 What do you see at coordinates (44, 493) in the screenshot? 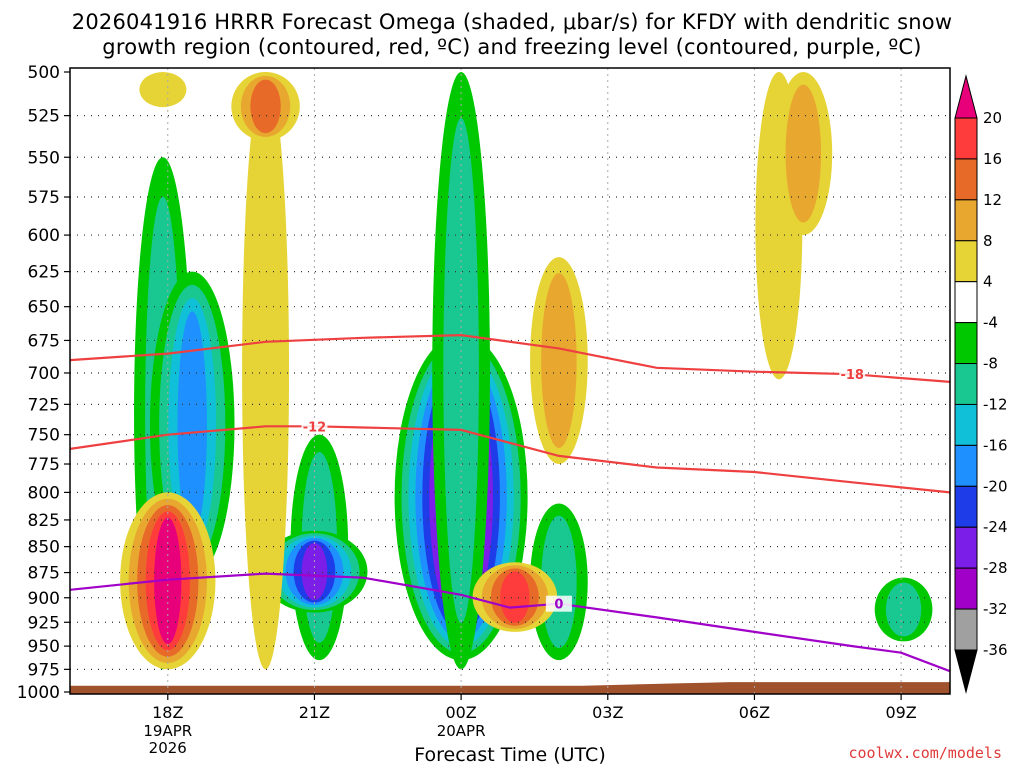
I see `y-tick-label: 800` at bounding box center [44, 493].